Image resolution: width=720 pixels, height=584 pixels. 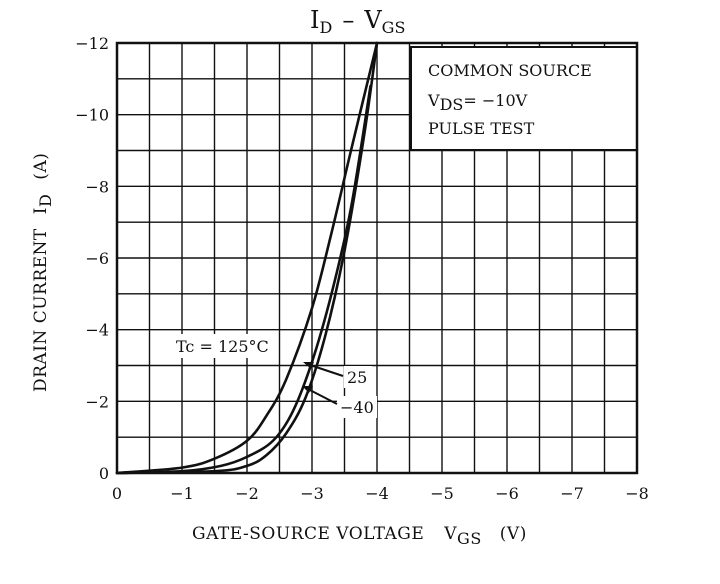 I want to click on y-tick-label: −8, so click(x=97, y=186).